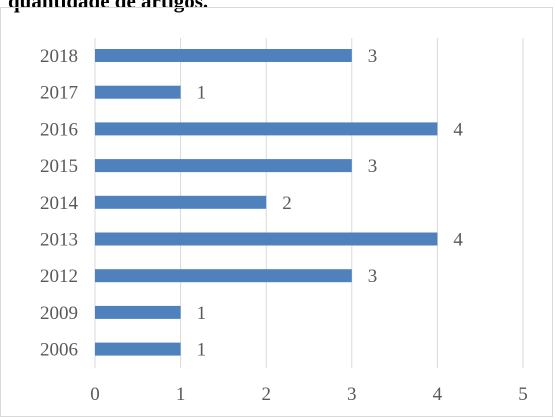 This screenshot has width=555, height=418. I want to click on category-label: 2014, so click(59, 203).